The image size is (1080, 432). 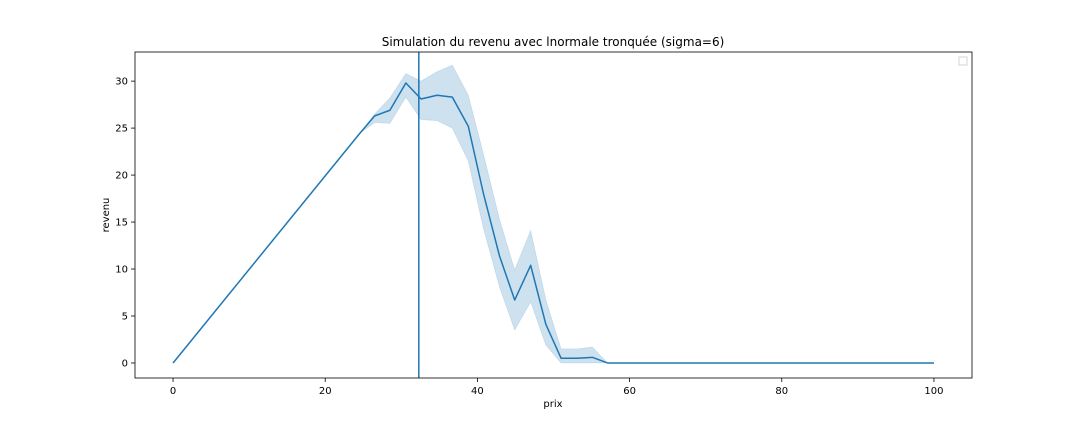 I want to click on y-tick-label: 5, so click(x=125, y=316).